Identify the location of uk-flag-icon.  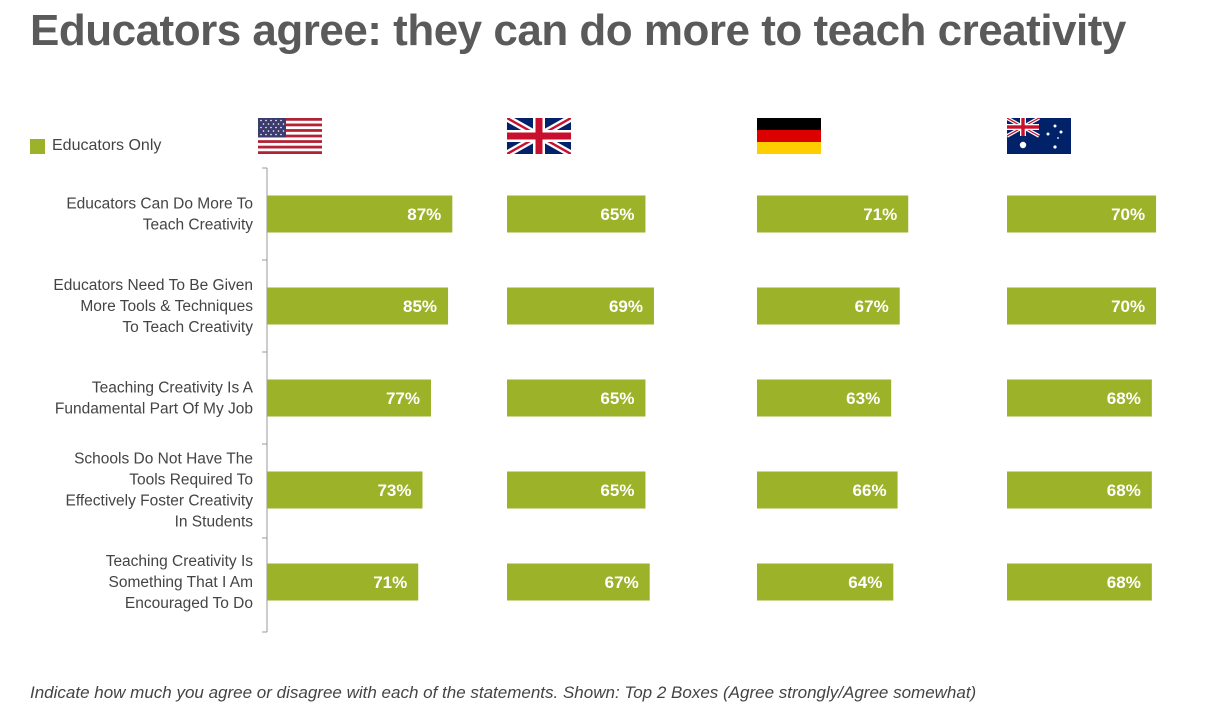
(539, 136).